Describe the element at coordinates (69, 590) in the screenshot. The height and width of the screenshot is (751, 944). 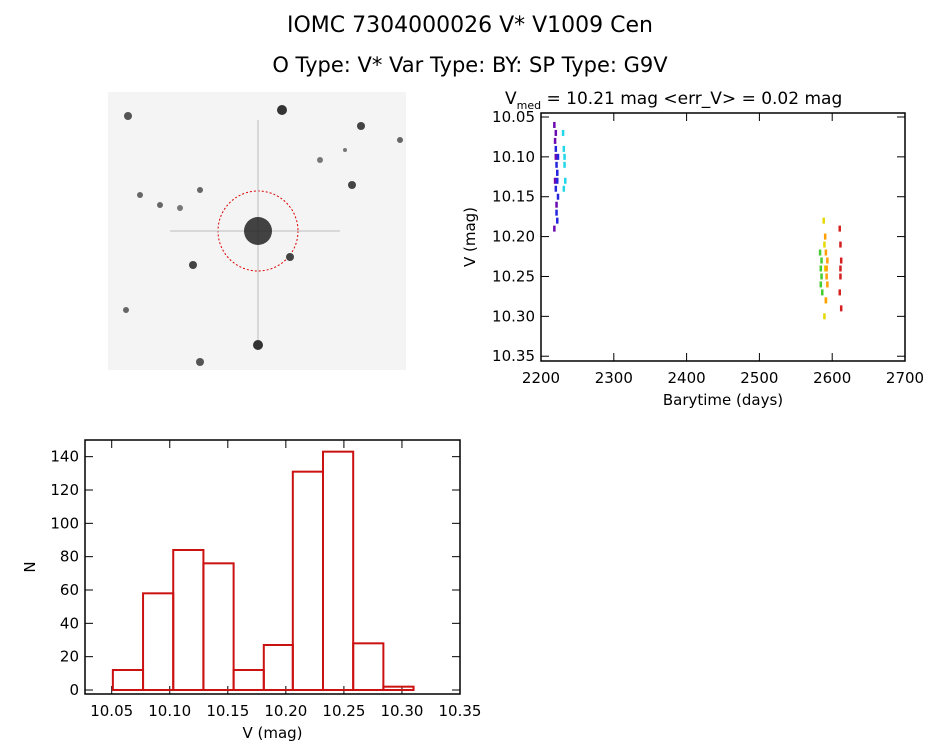
I see `y-tick-label: 60` at that location.